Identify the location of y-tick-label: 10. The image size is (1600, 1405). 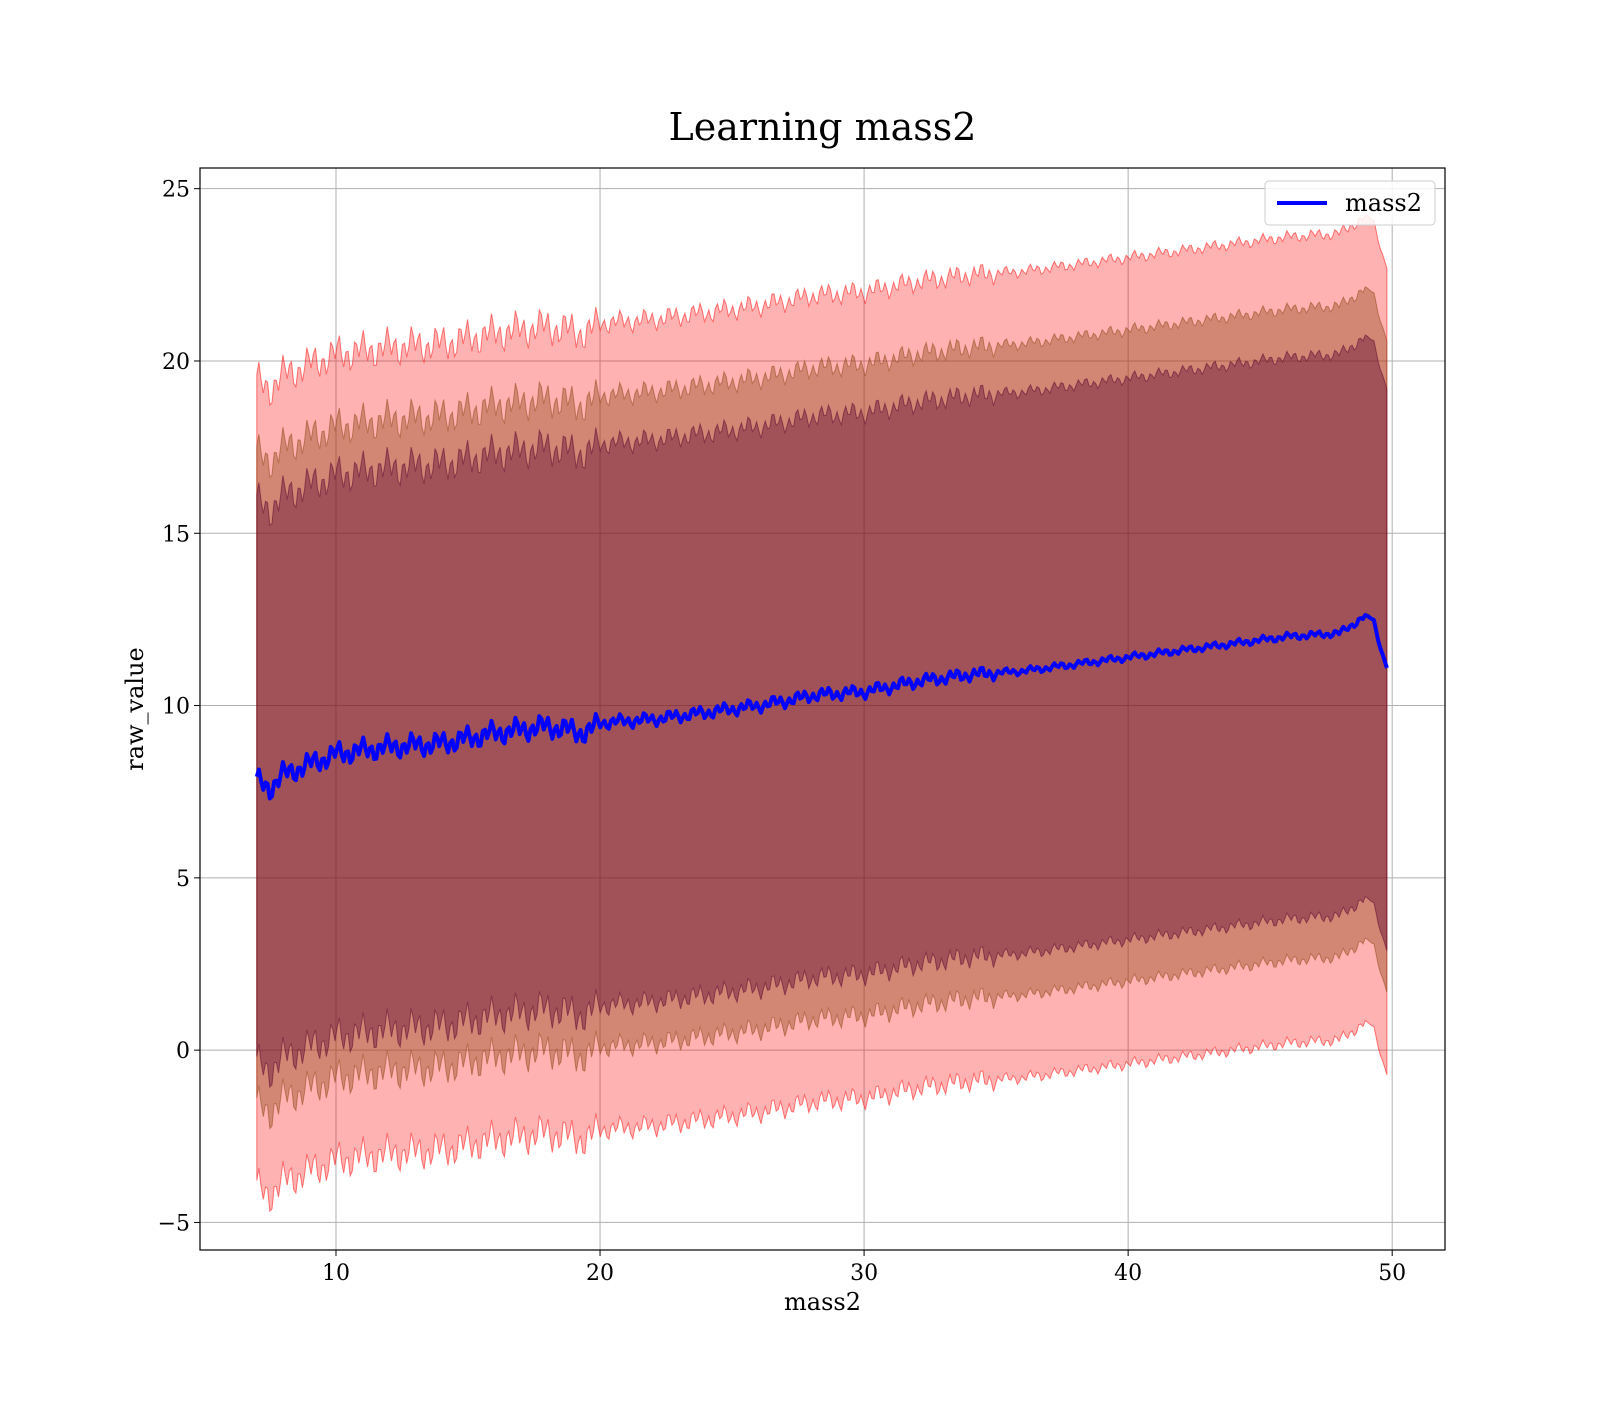
(176, 707).